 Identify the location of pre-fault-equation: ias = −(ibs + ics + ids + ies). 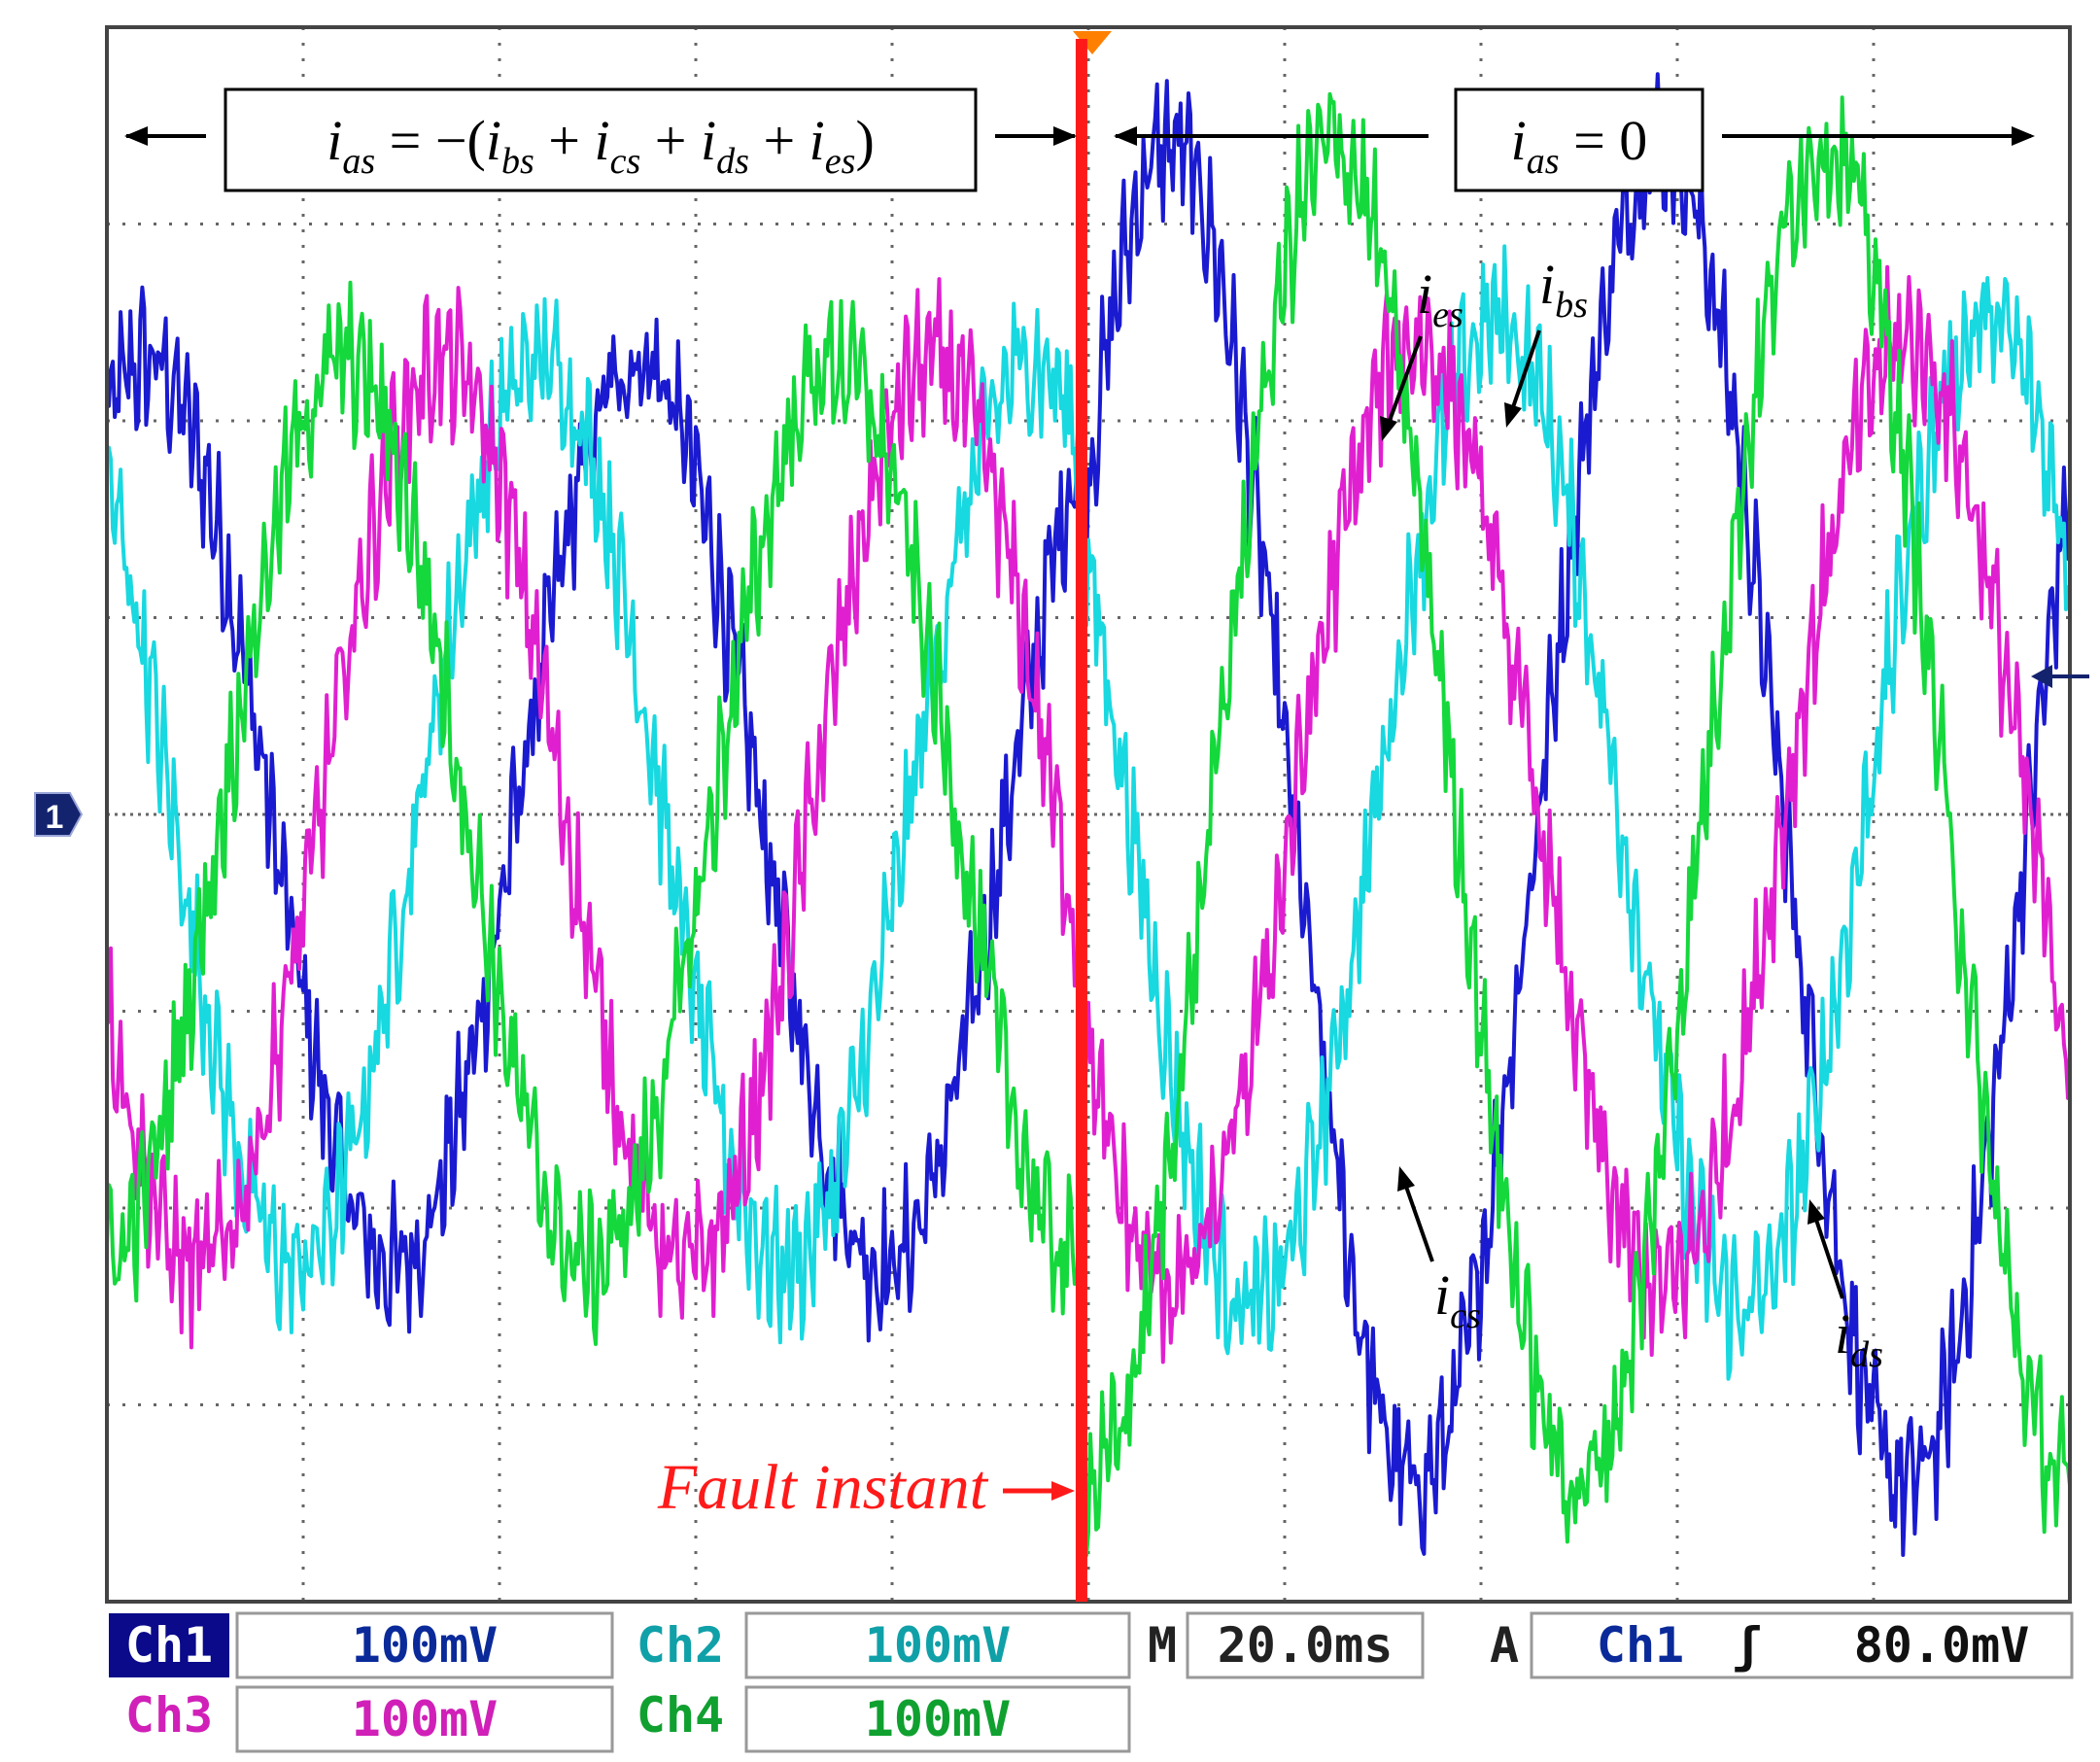
(601, 146).